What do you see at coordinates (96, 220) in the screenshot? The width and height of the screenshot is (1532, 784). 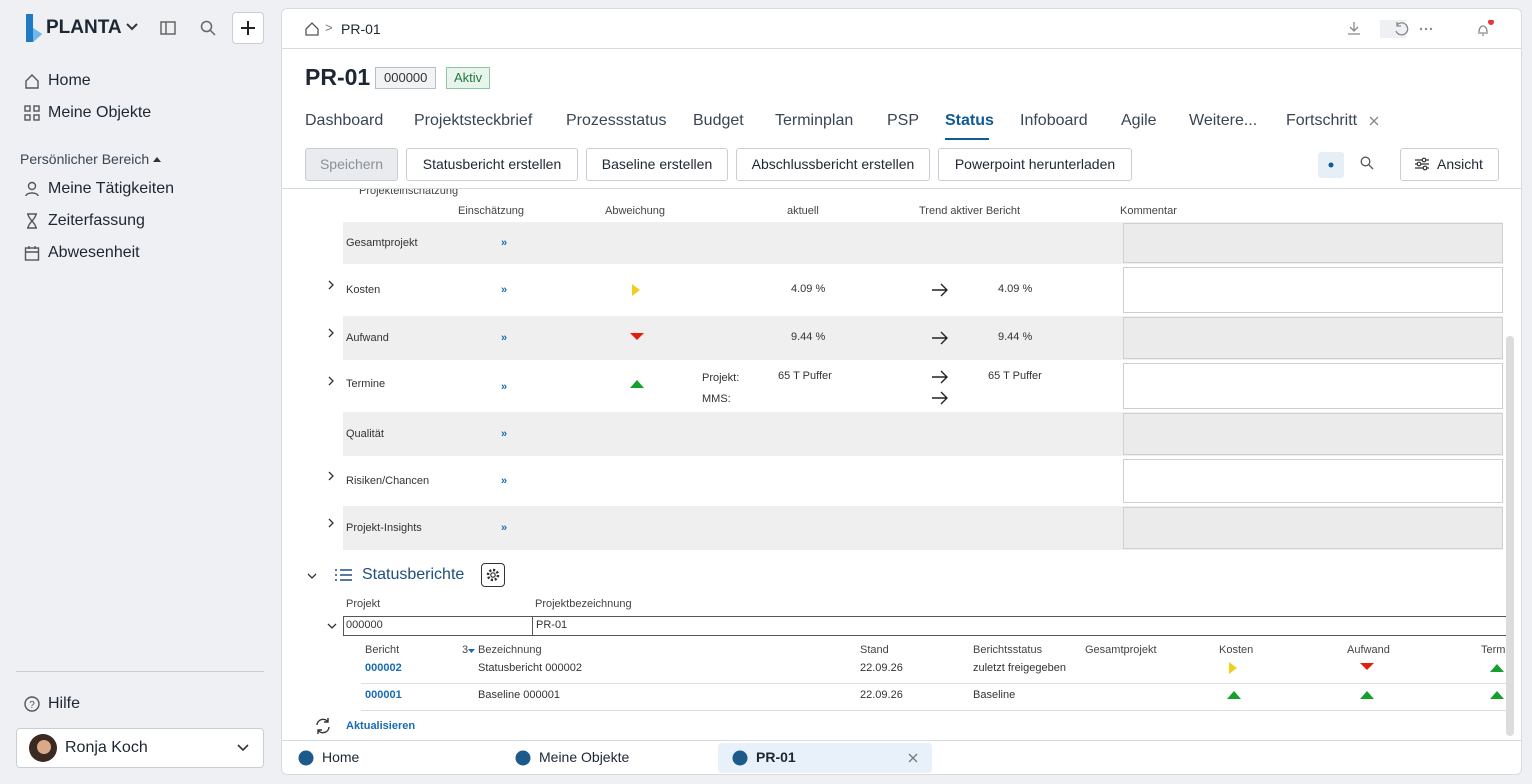 I see `nav-item: Zeiterfassung` at bounding box center [96, 220].